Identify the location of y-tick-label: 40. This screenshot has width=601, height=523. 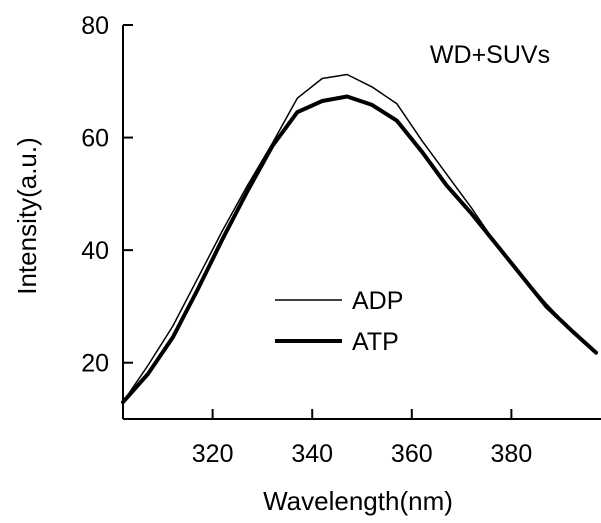
(95, 251).